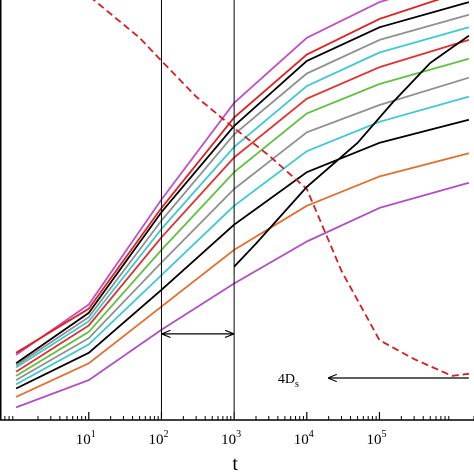  I want to click on x-tick-label: 10¹, so click(86, 438).